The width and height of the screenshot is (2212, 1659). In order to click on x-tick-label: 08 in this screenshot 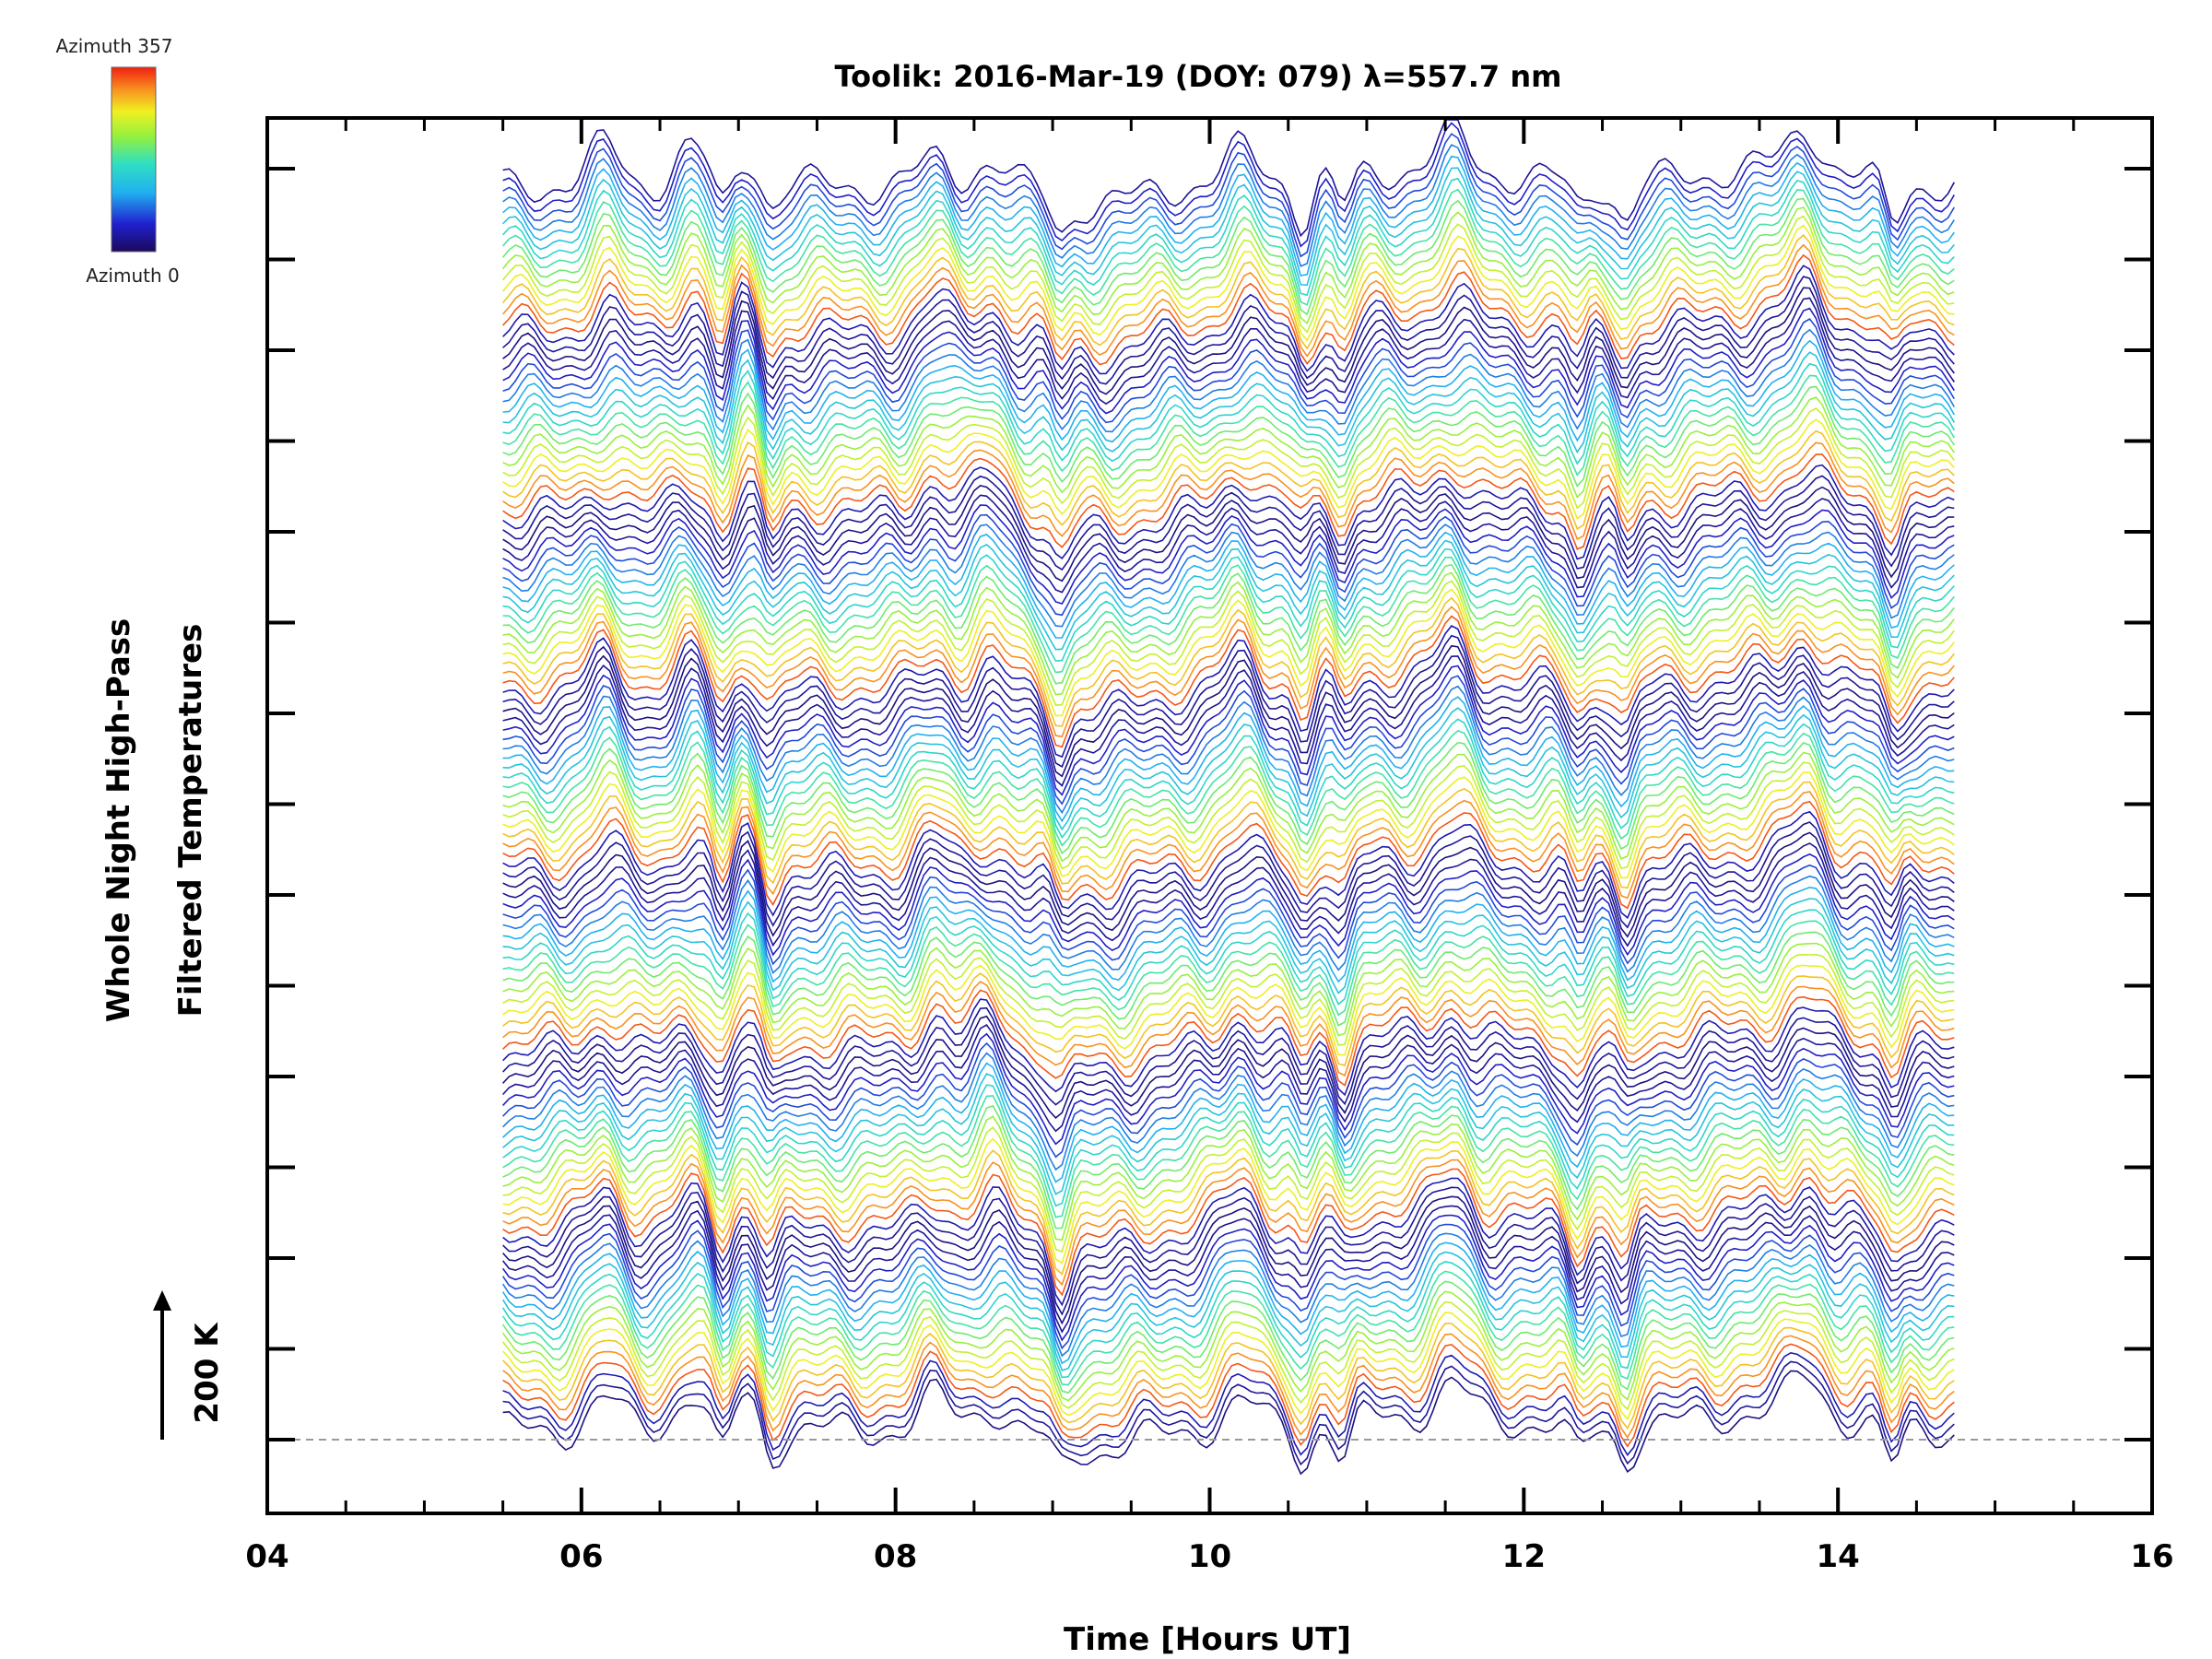, I will do `click(895, 1556)`.